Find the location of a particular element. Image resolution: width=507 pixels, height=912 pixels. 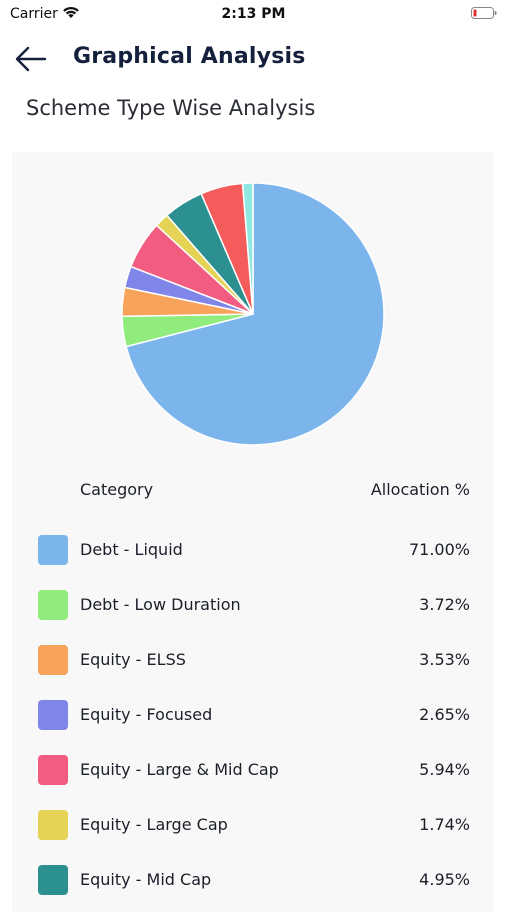

allocation-value: 3.53% is located at coordinates (444, 659).